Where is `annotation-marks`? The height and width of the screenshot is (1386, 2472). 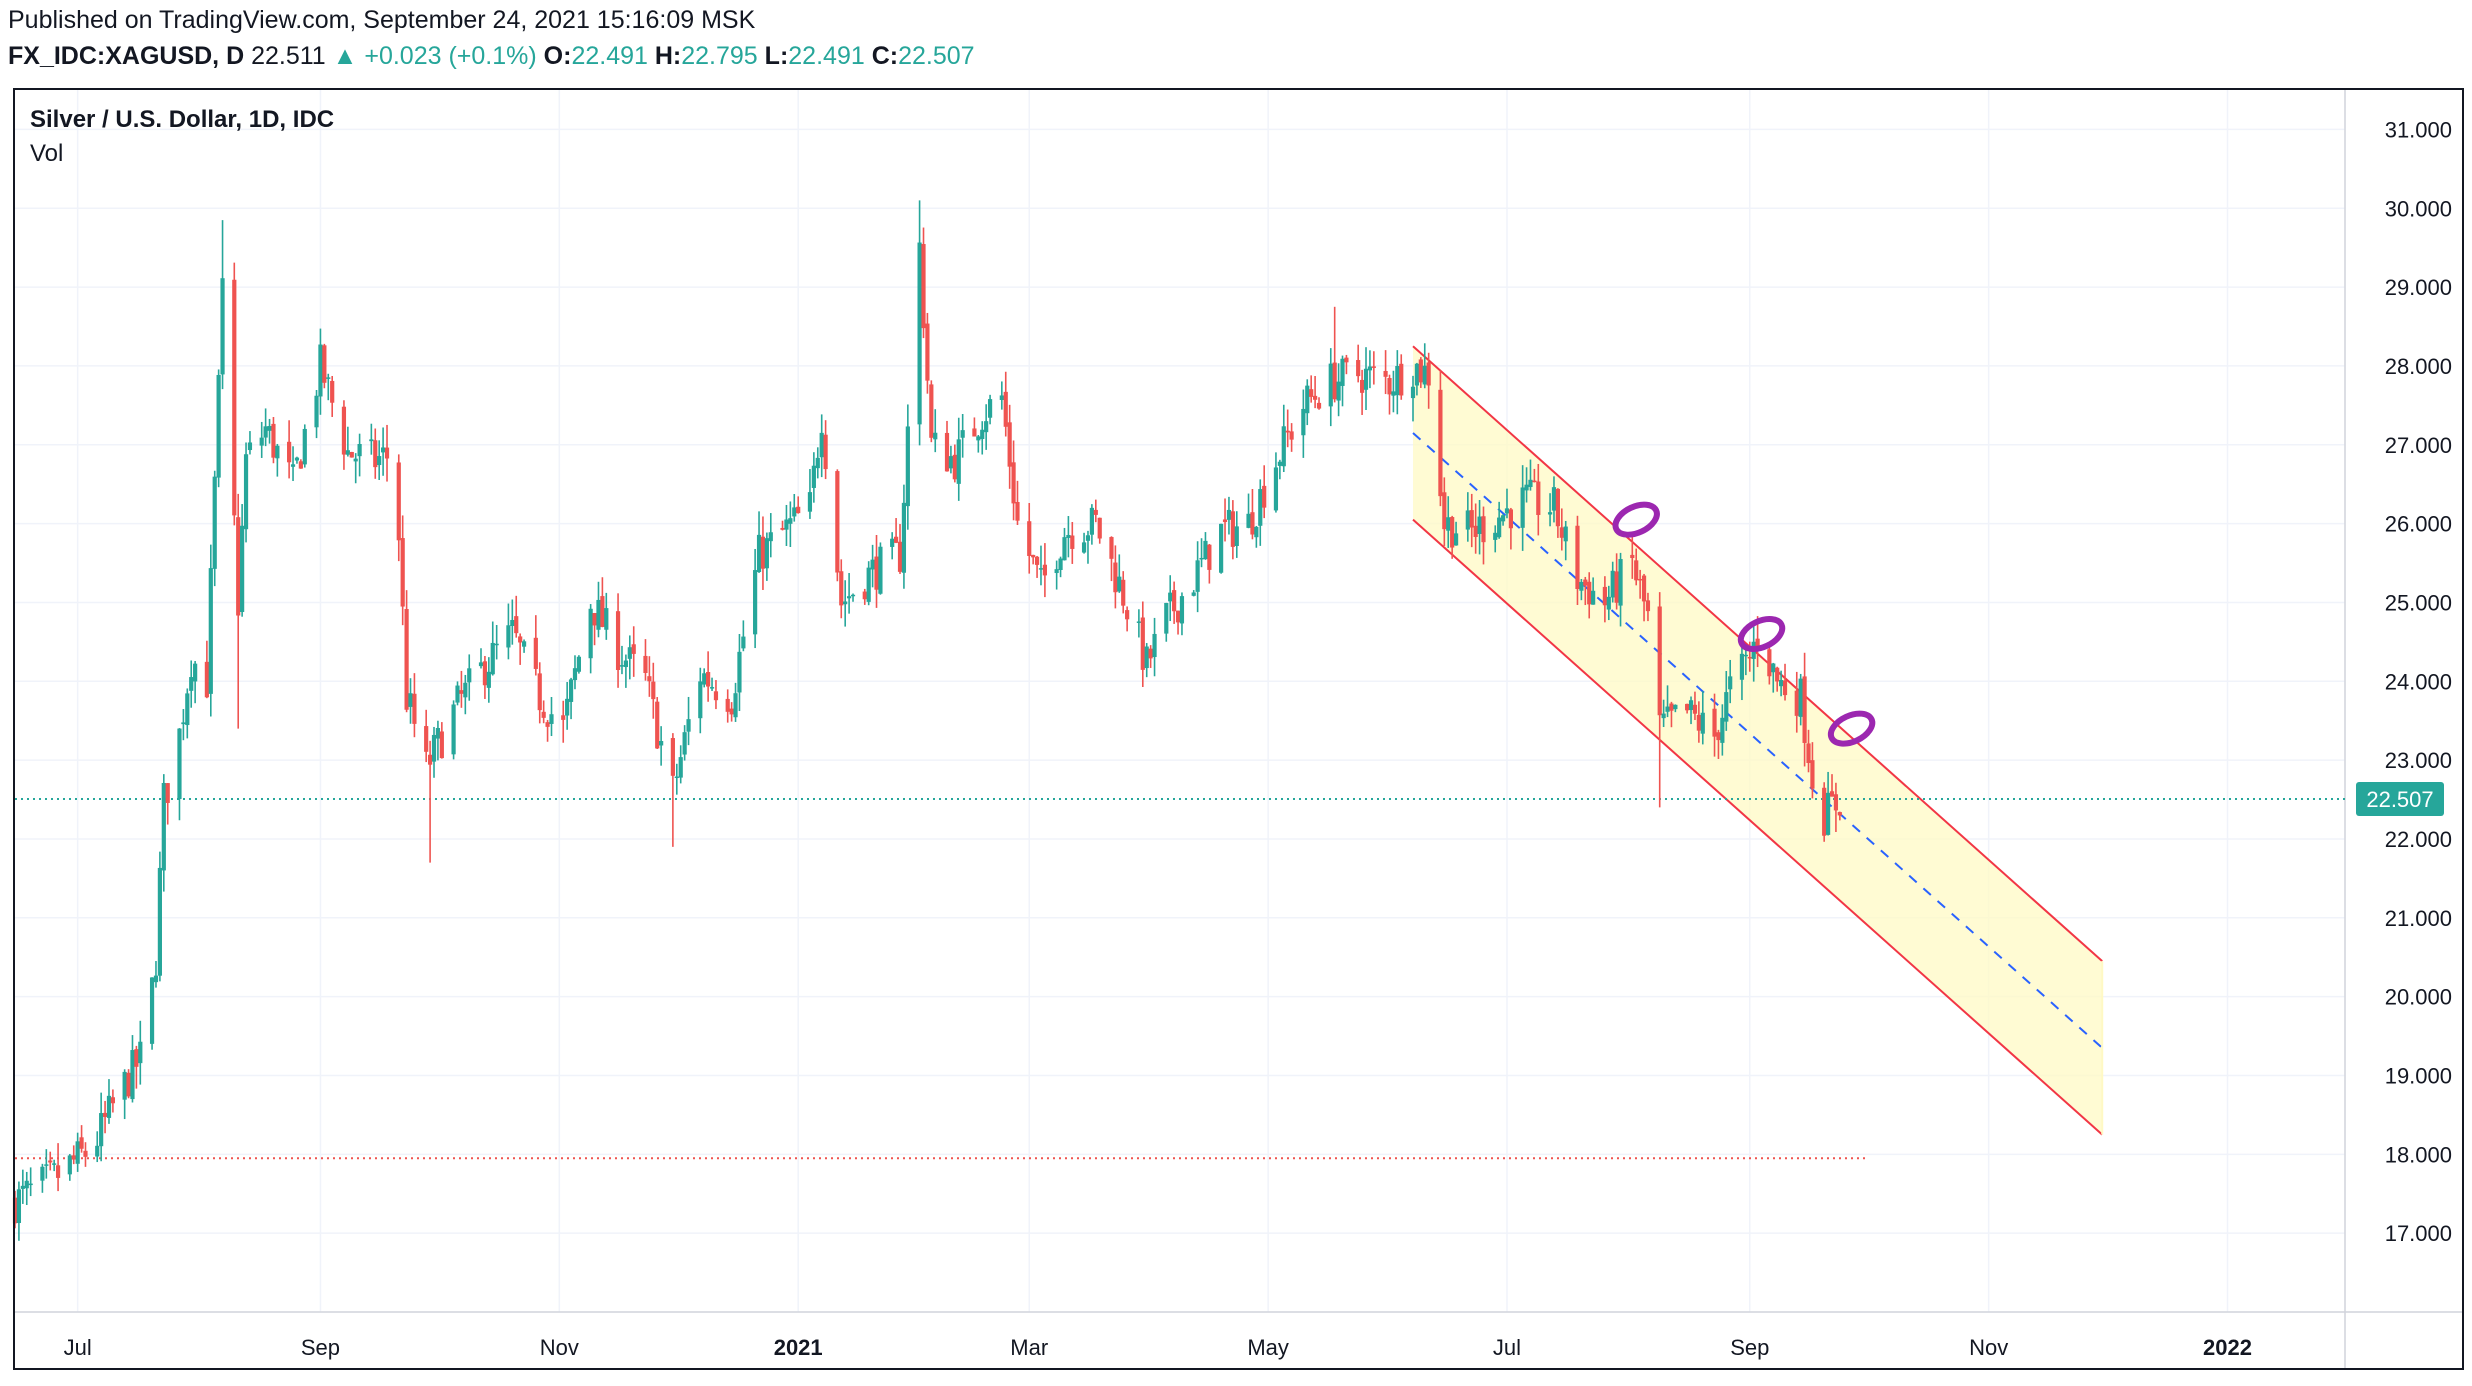 annotation-marks is located at coordinates (1744, 624).